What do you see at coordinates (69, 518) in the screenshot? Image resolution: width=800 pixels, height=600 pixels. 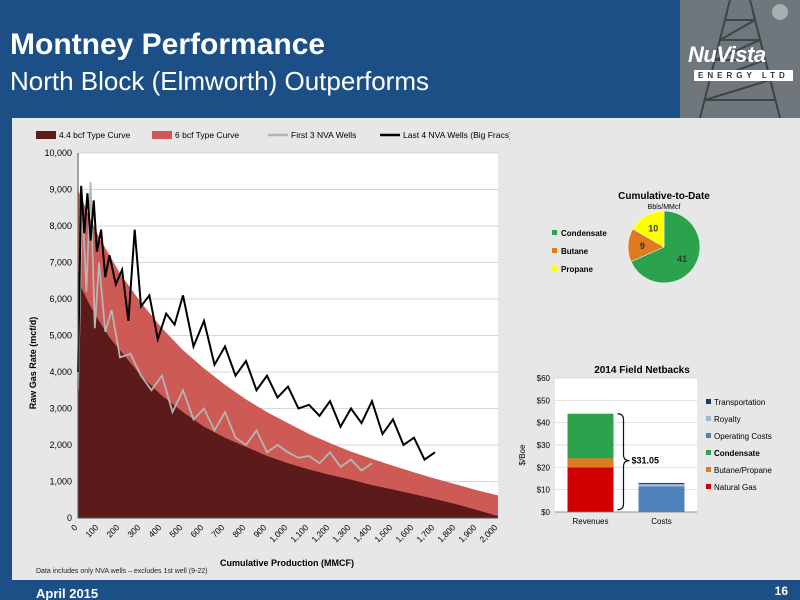 I see `y-tick-label: 0` at bounding box center [69, 518].